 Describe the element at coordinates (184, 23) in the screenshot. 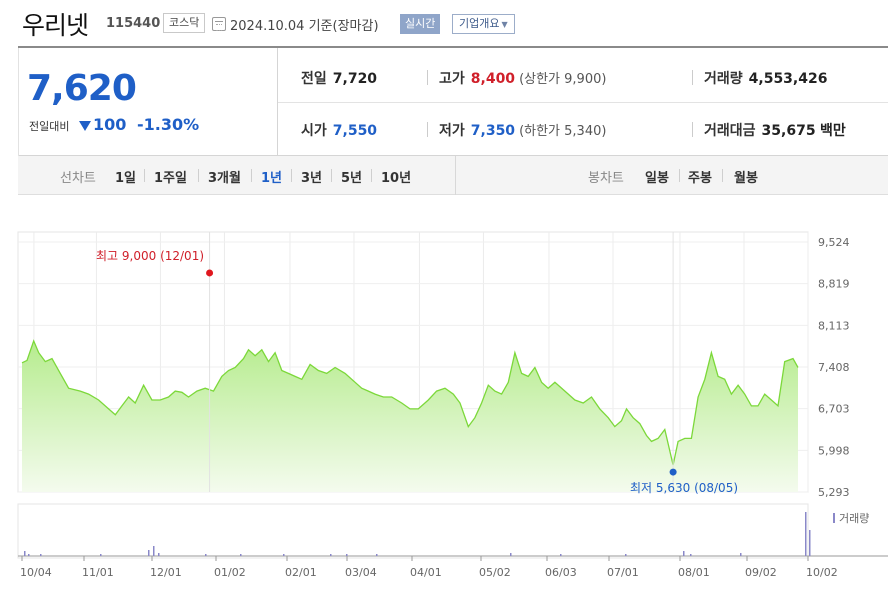

I see `market-badge: 코스닥` at that location.